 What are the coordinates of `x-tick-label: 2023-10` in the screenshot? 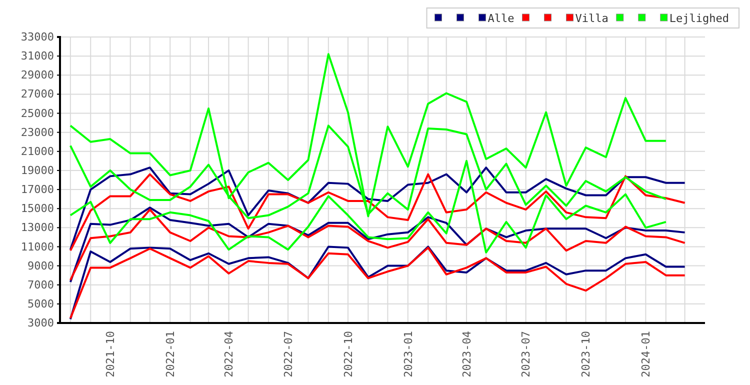 It's located at (586, 354).